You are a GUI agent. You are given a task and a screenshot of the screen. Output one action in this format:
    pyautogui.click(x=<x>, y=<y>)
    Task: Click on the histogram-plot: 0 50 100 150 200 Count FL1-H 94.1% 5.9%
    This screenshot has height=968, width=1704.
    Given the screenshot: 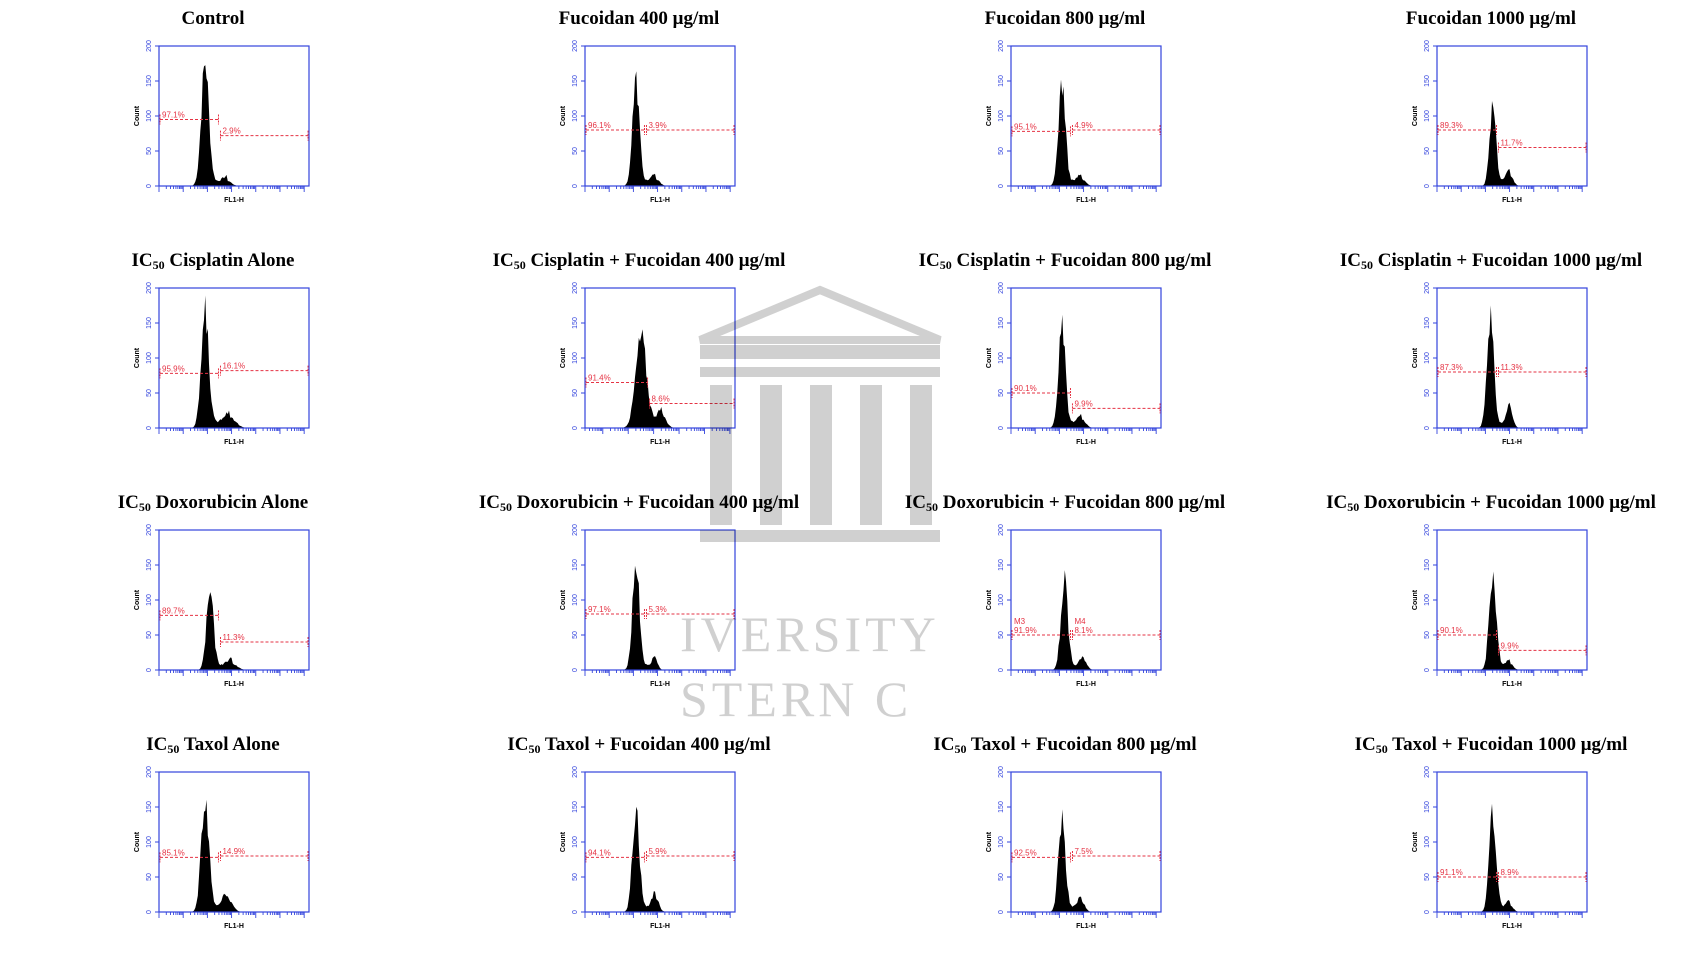 What is the action you would take?
    pyautogui.click(x=648, y=848)
    